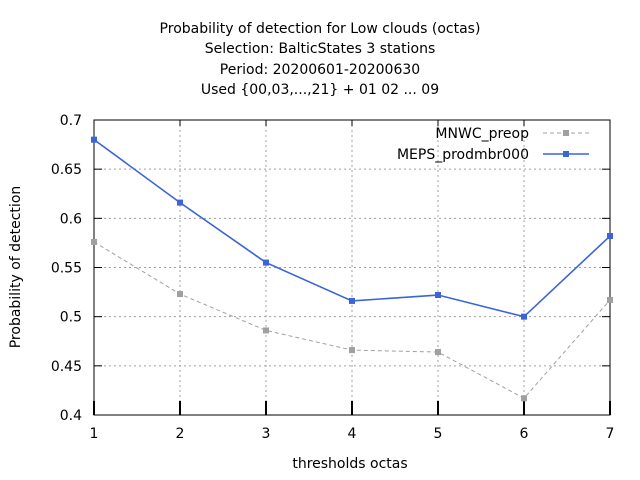 Image resolution: width=640 pixels, height=480 pixels. I want to click on x-tick-label: 1, so click(94, 434).